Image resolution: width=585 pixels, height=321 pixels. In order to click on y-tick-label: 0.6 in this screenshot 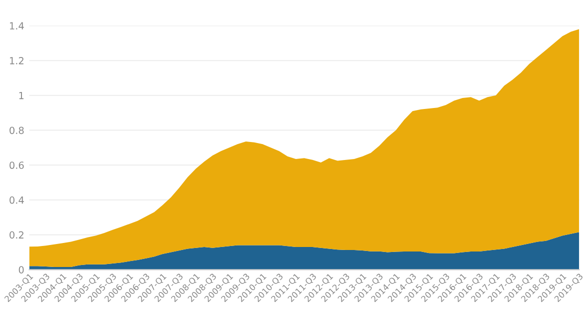, I will do `click(17, 165)`.